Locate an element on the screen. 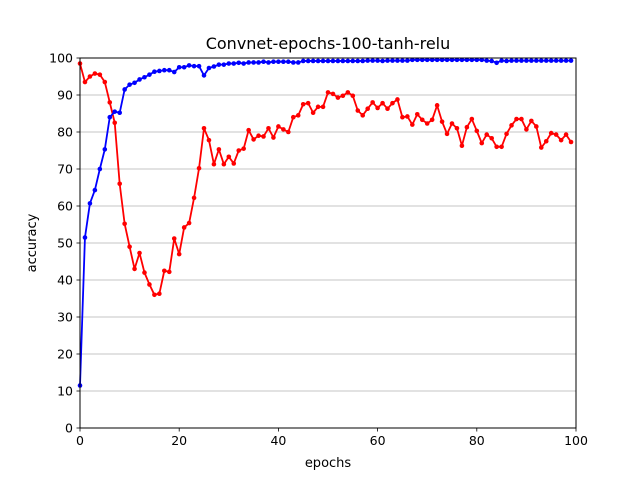 This screenshot has width=640, height=480. y-tick-label: 0 is located at coordinates (69, 428).